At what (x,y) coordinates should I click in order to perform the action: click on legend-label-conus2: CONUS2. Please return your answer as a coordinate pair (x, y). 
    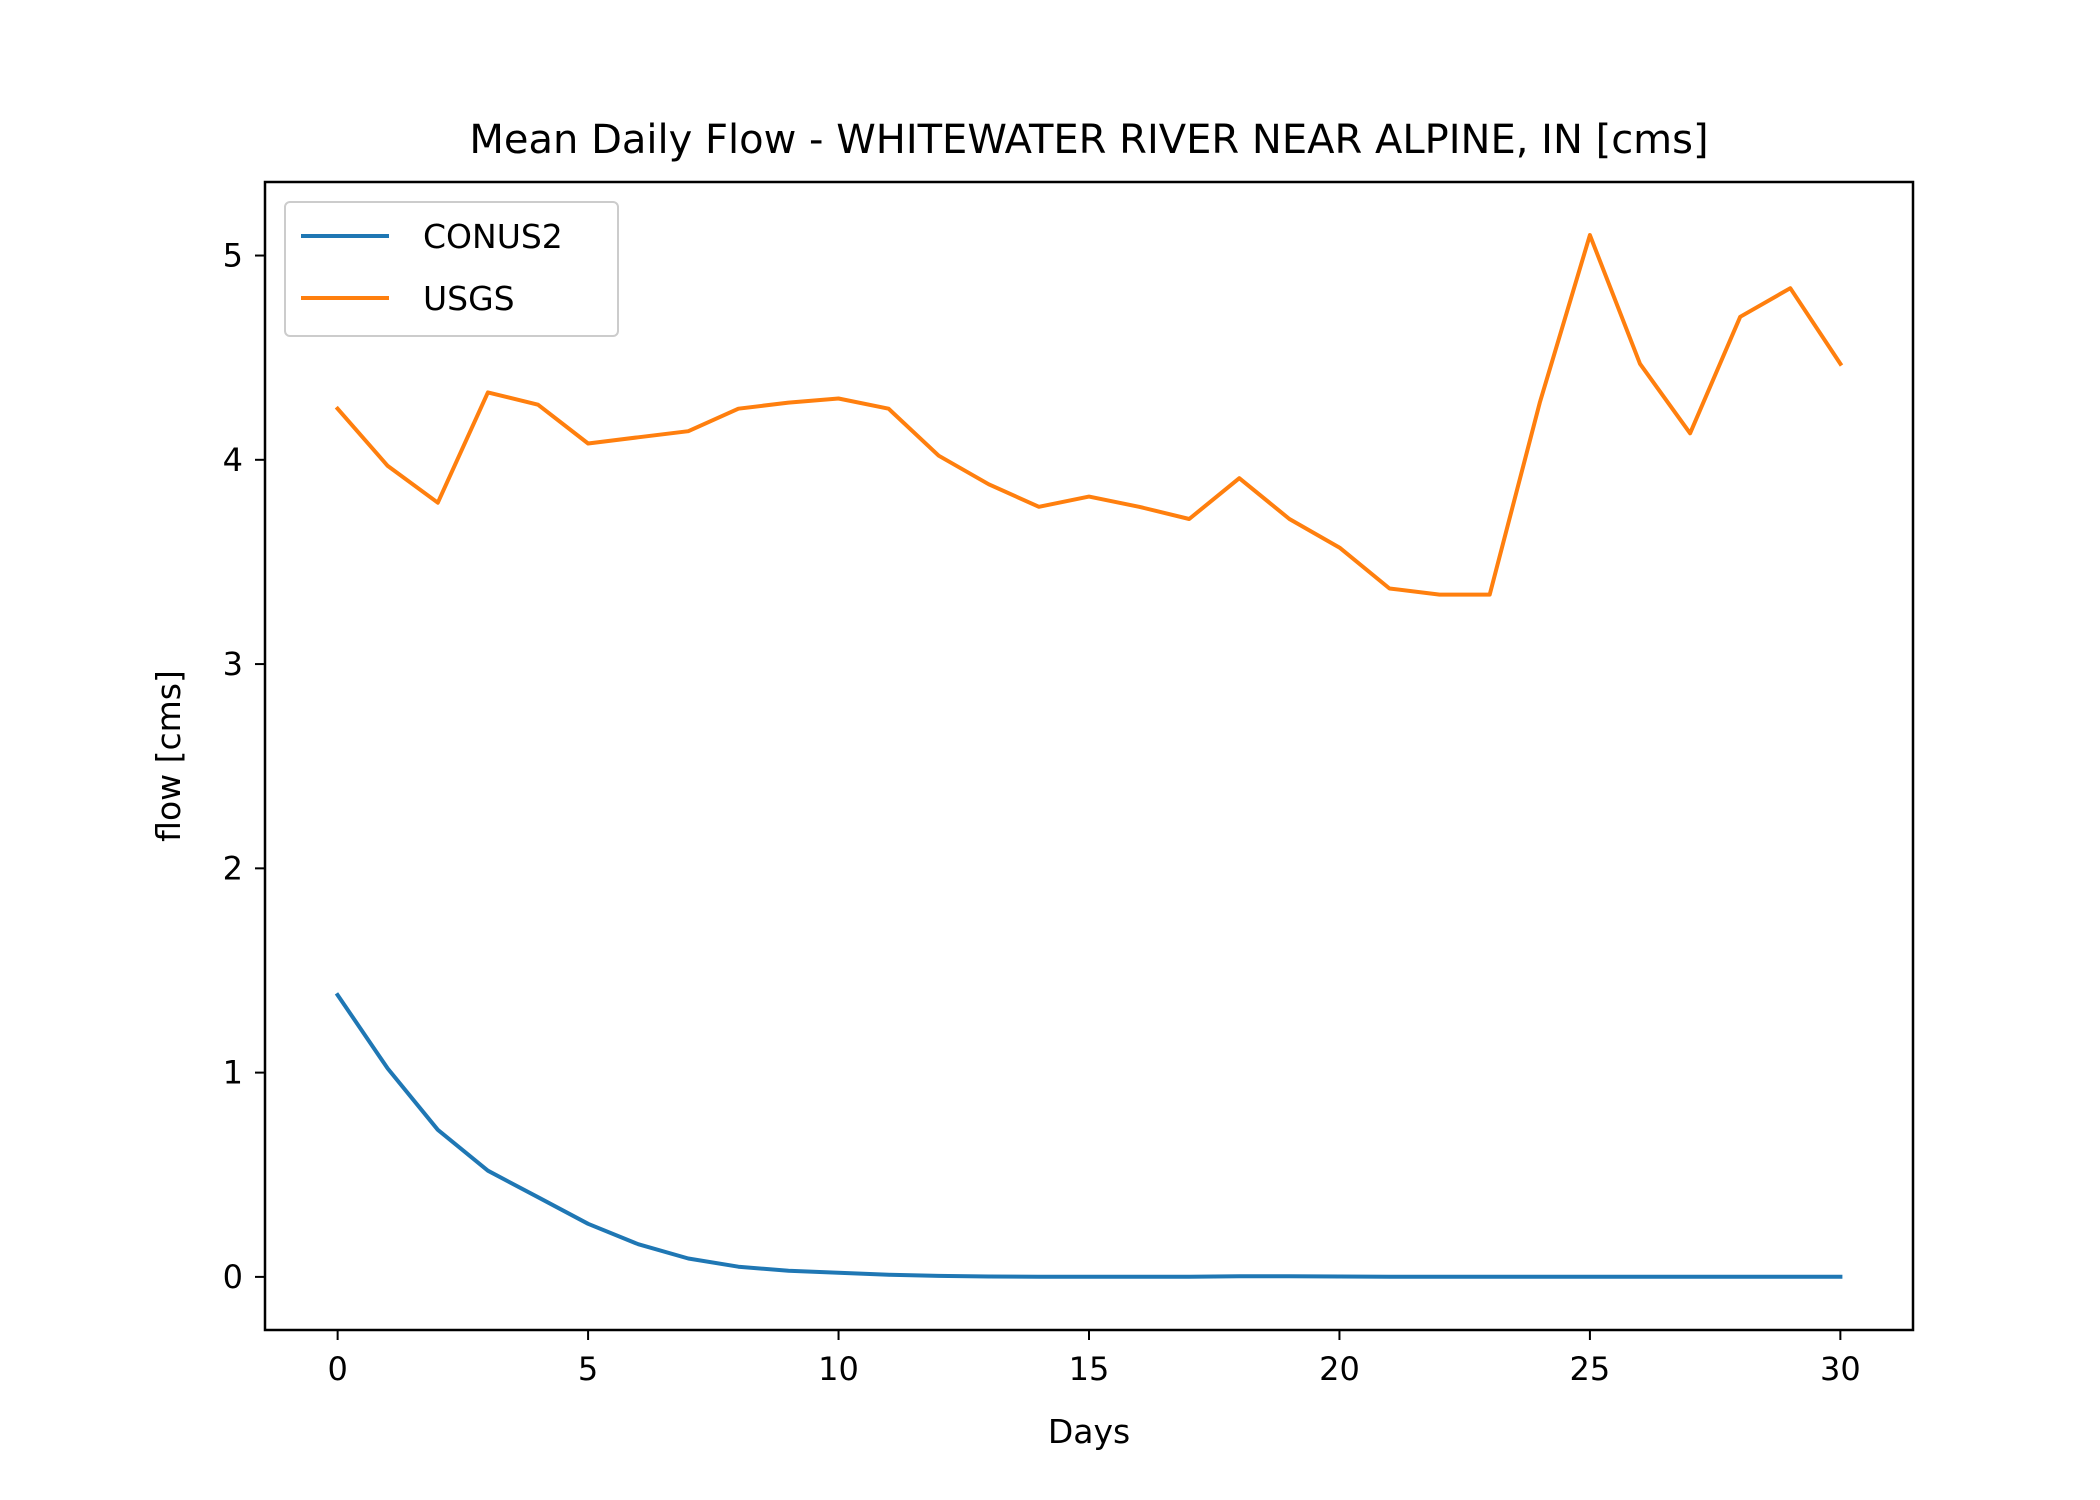
    Looking at the image, I should click on (493, 236).